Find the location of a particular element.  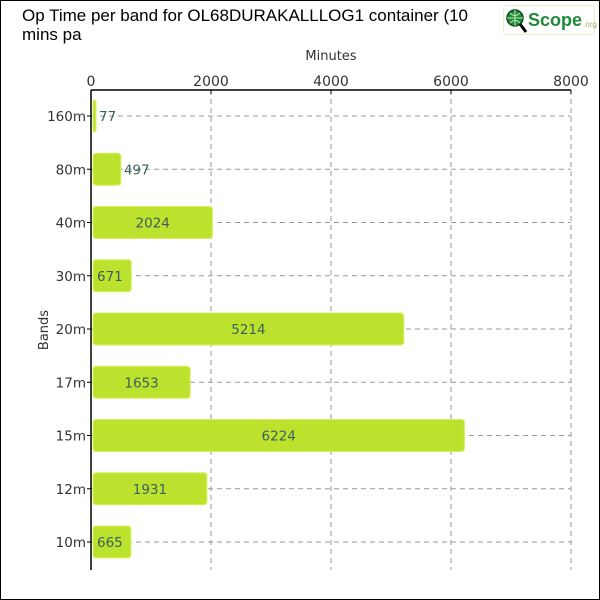

magnifier-globe-icon is located at coordinates (517, 21).